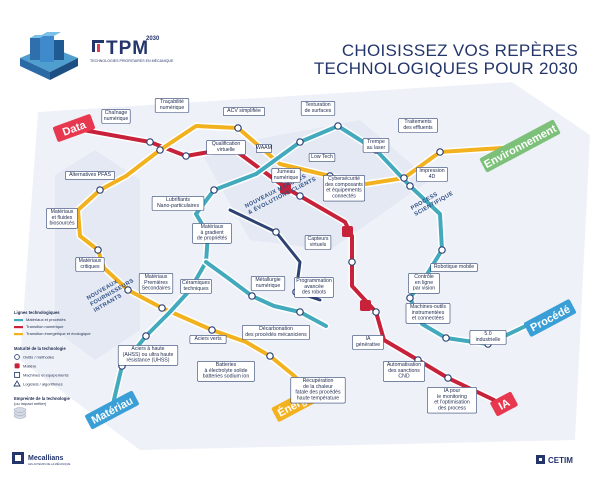 Image resolution: width=600 pixels, height=488 pixels. I want to click on page-title-line1: CHOISISSEZ VOS REPÈRES, so click(460, 50).